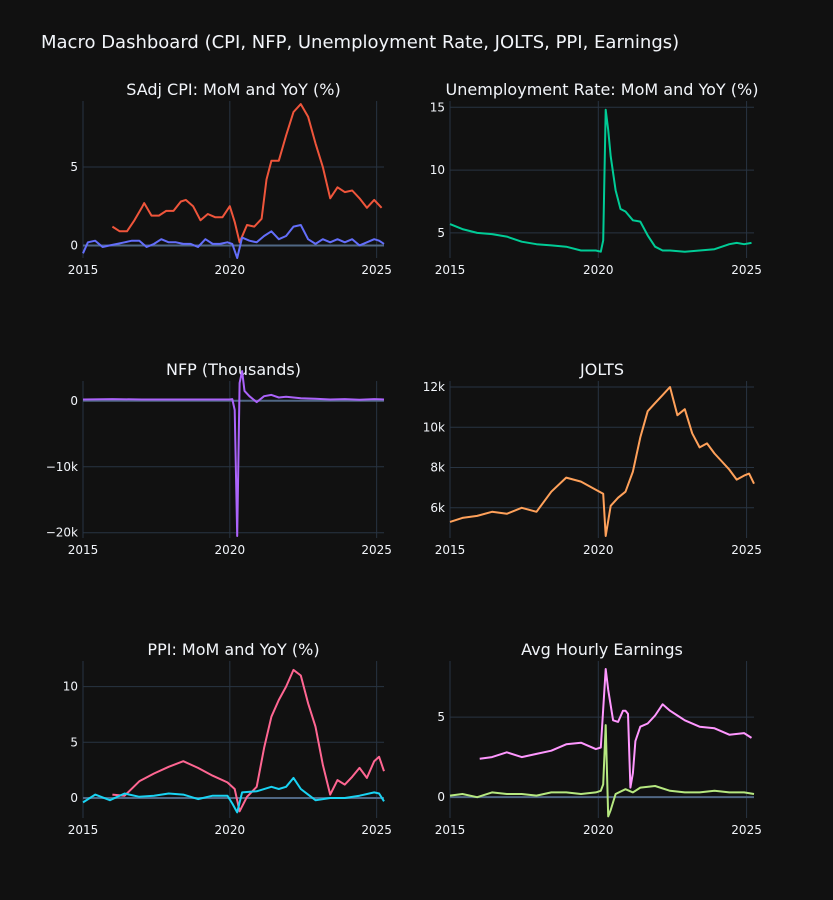  What do you see at coordinates (598, 830) in the screenshot?
I see `earnings-xtick-label: 2020` at bounding box center [598, 830].